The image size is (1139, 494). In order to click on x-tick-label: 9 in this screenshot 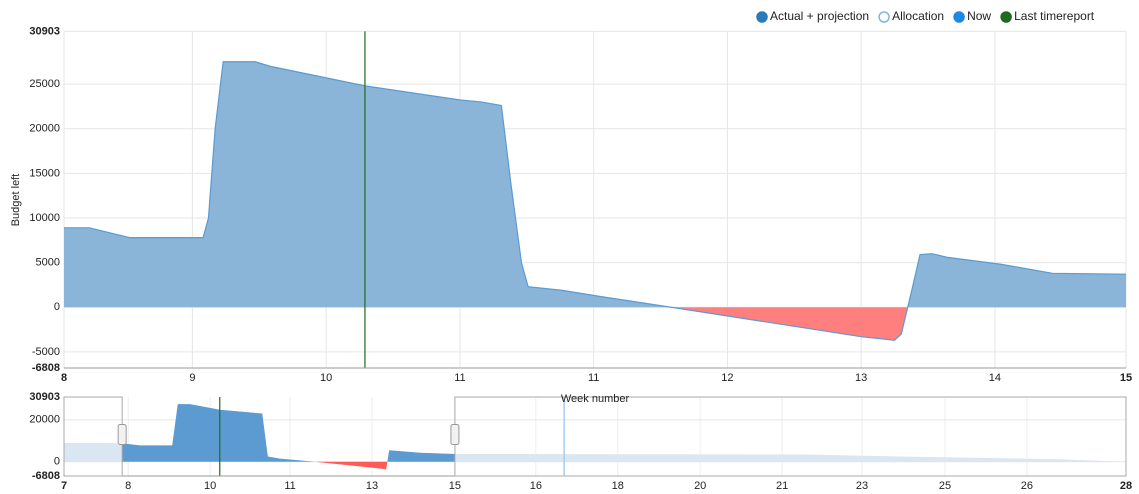, I will do `click(192, 378)`.